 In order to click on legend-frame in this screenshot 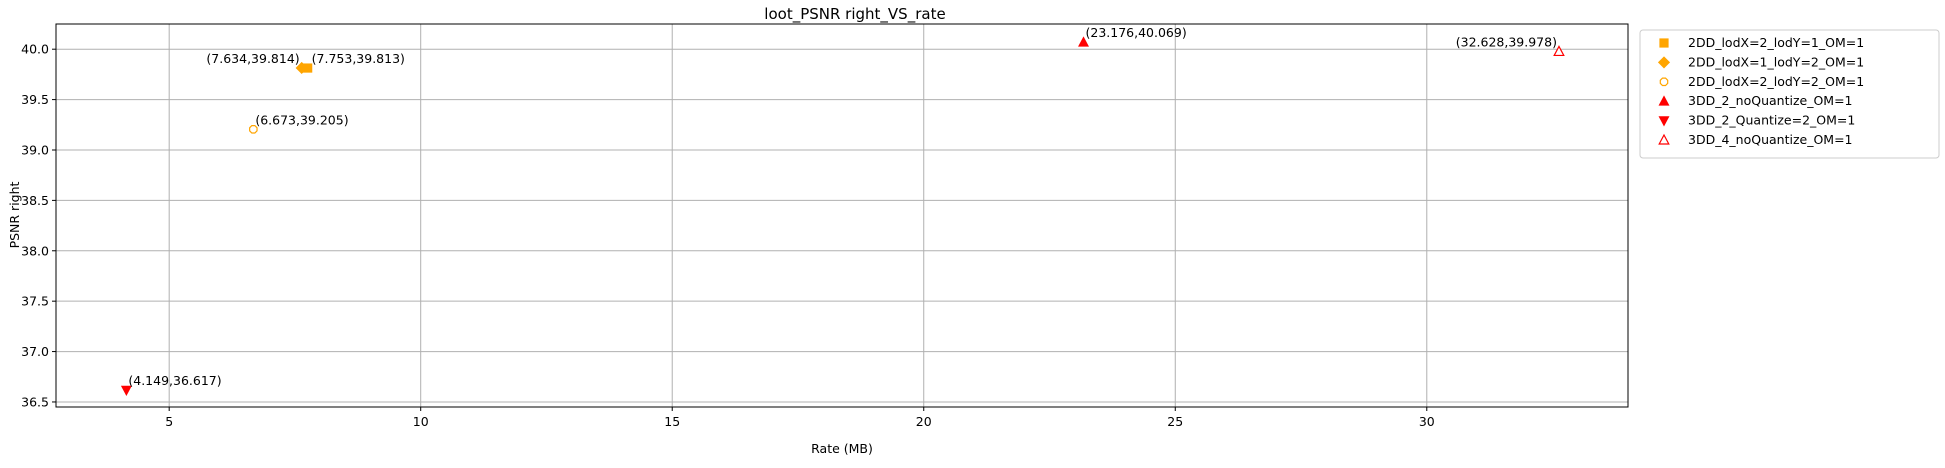, I will do `click(1789, 94)`.